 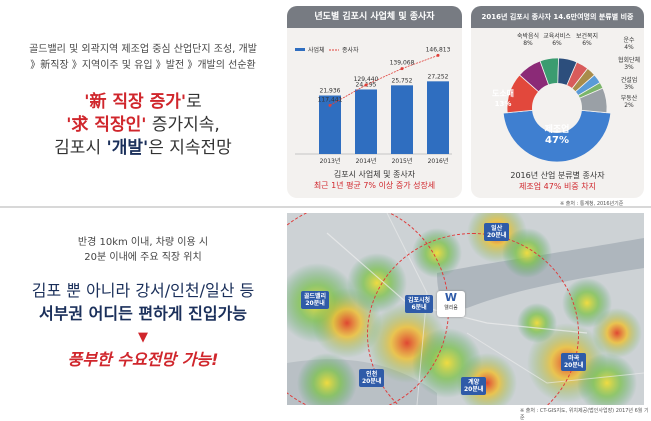 I want to click on pie-chart-title: 2016년 김포시 종사자 14.6만여명의 분류별 비중, so click(x=557, y=17).